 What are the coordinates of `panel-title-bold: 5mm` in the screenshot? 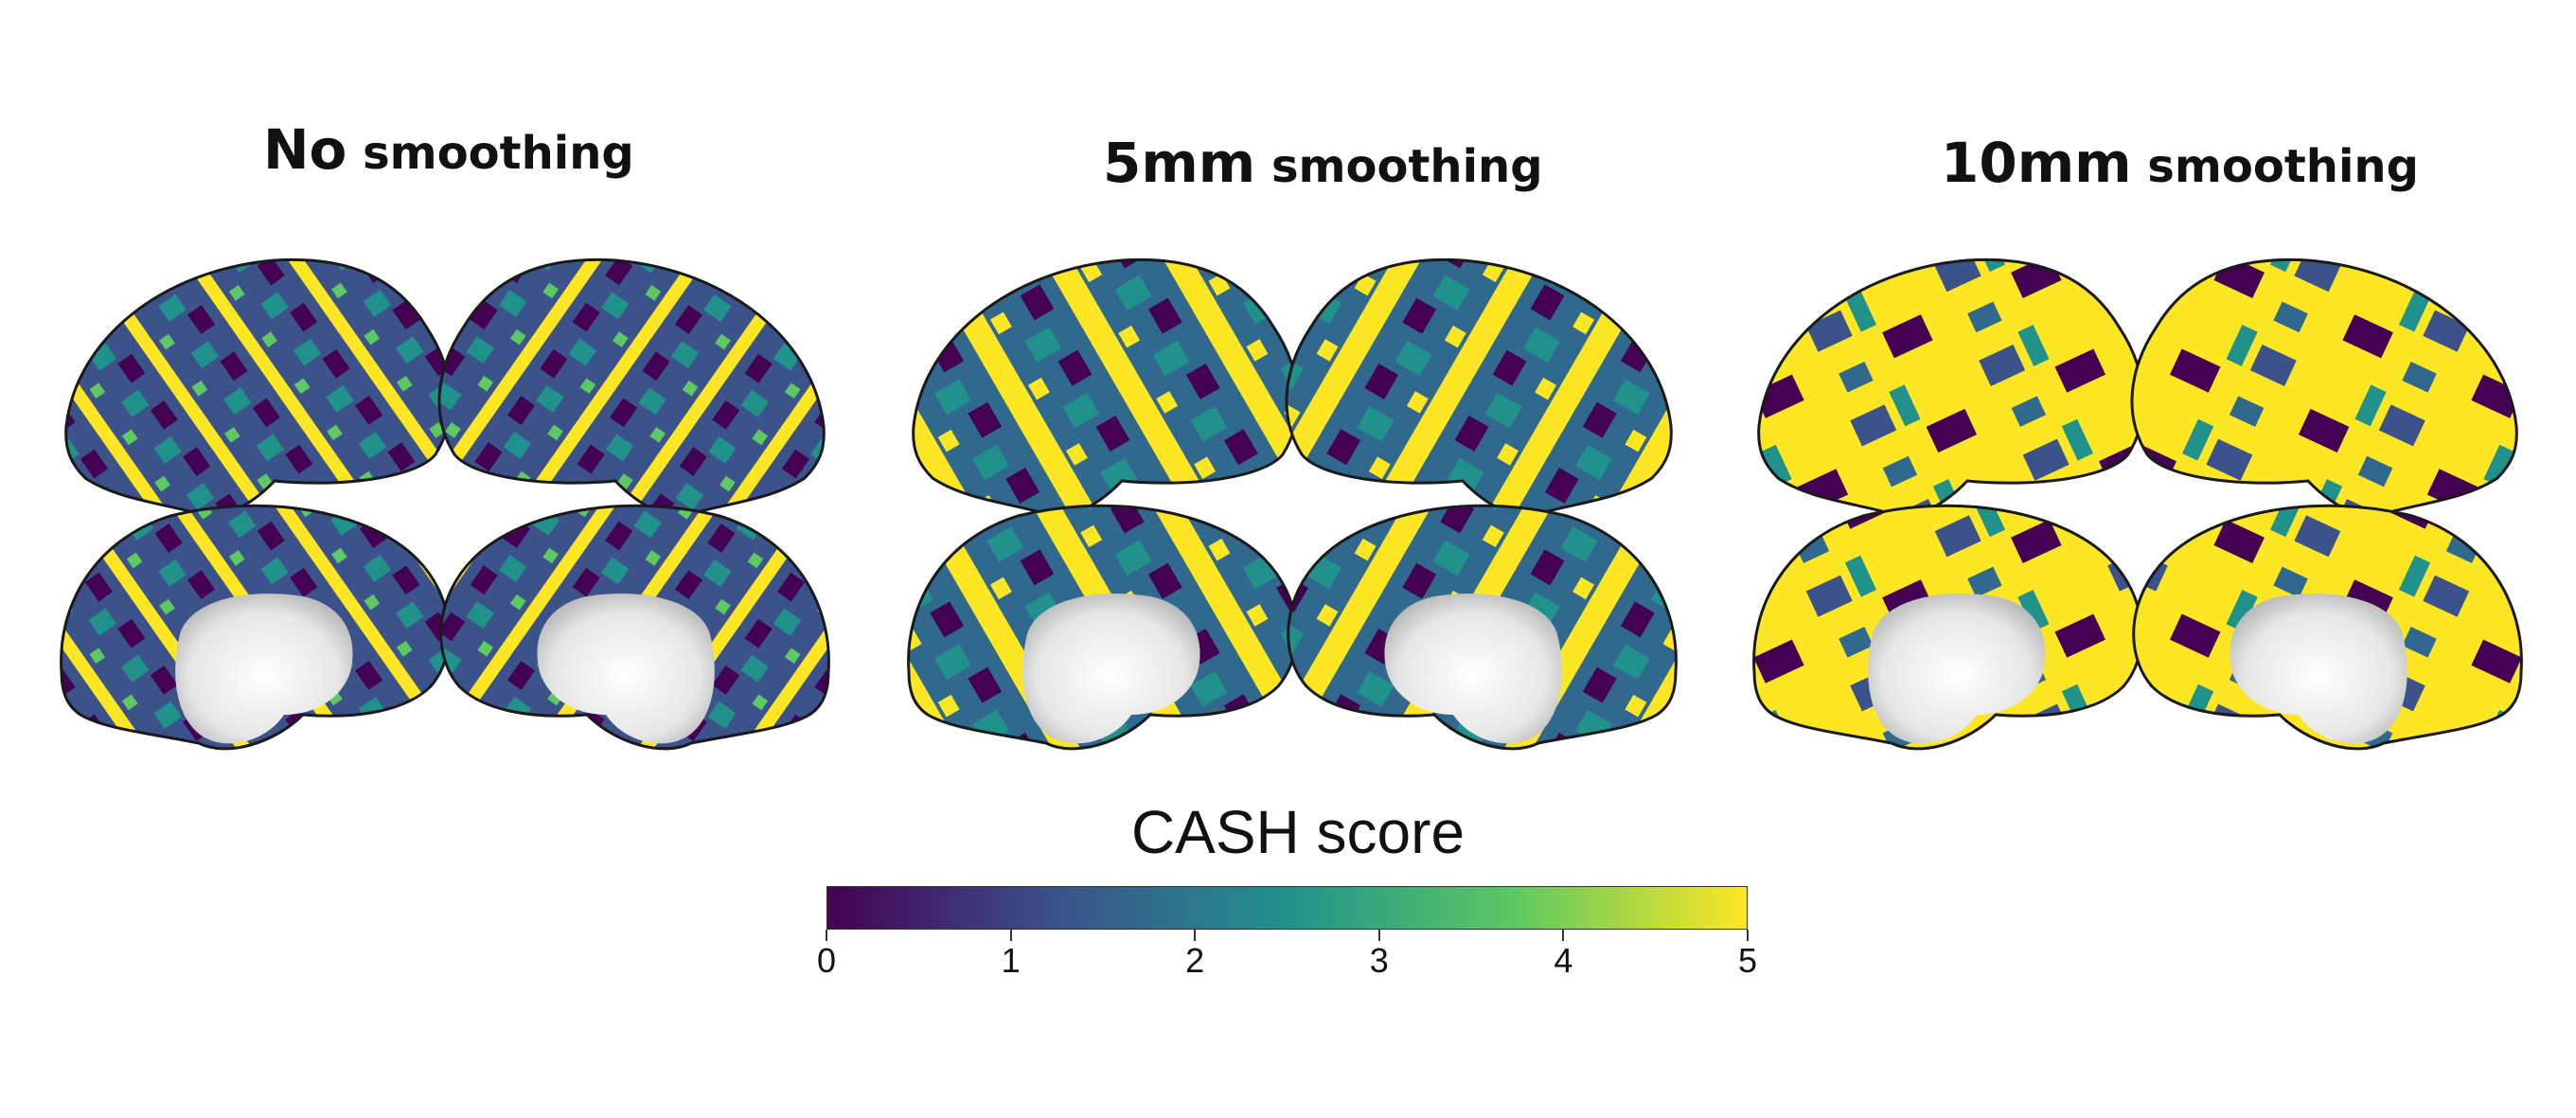 It's located at (1180, 163).